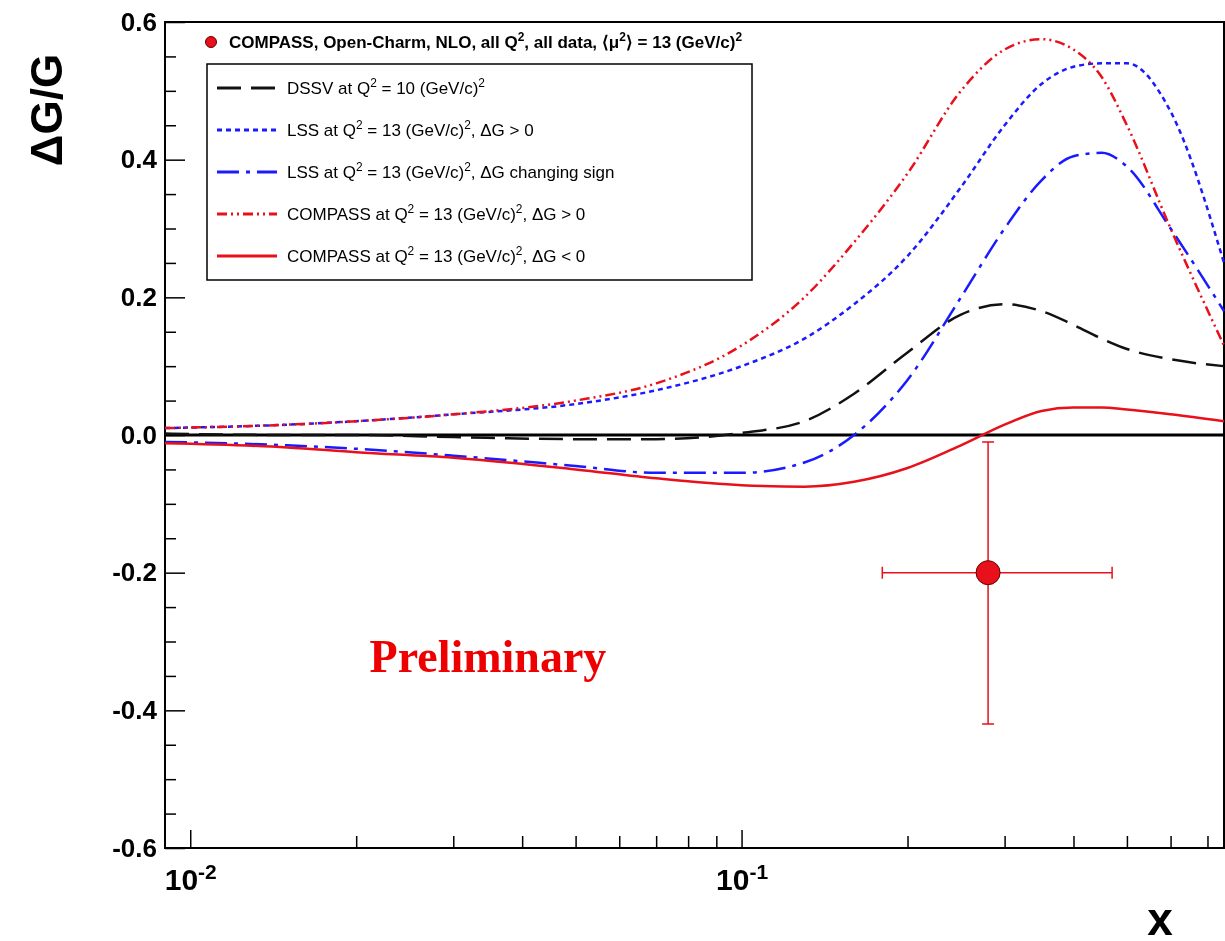  I want to click on legend-label: COMPASS at Q$^{2}$ = 13 (GeV/c)$^{2}$, ΔG > 0, so click(436, 212).